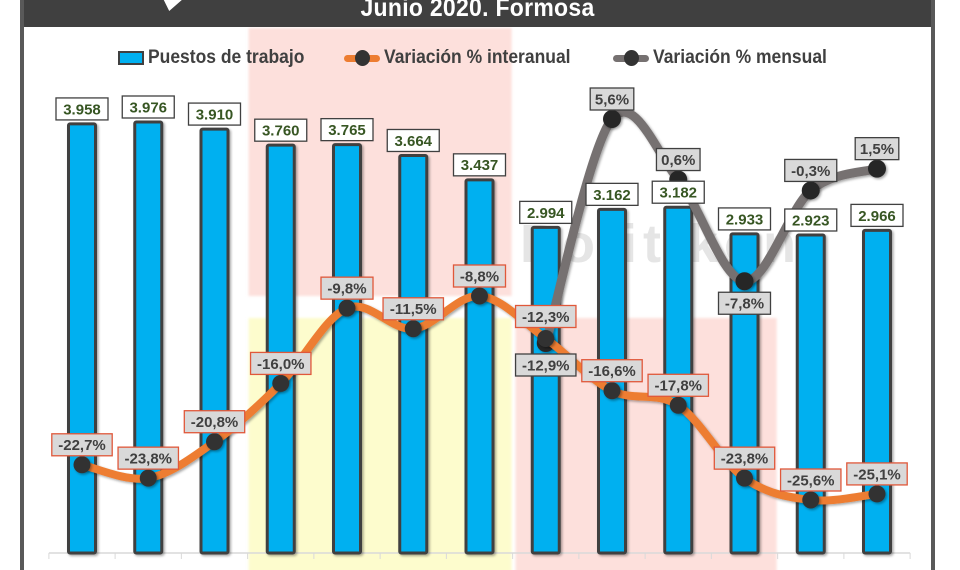 The image size is (960, 570). I want to click on svg-text: -17,8%, so click(678, 386).